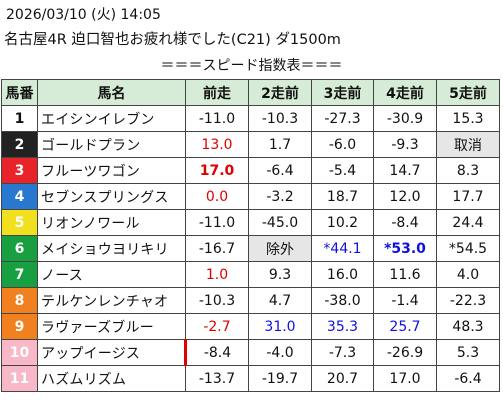 This screenshot has height=407, width=503. I want to click on table-row: 3 フルーツワゴン 17.0 -6.4 -5.4 14.7 8.3, so click(250, 170).